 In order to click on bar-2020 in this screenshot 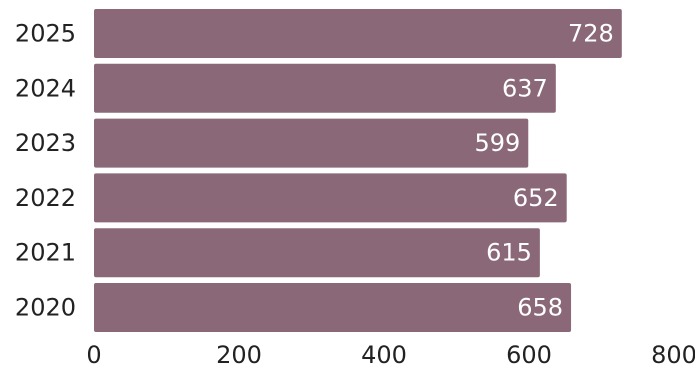, I will do `click(333, 307)`.